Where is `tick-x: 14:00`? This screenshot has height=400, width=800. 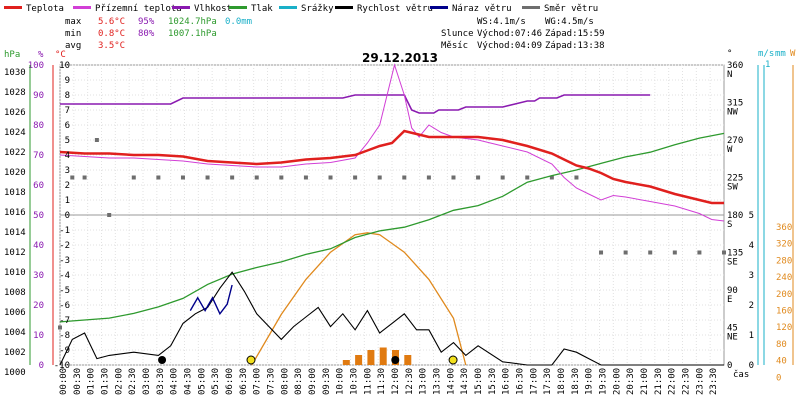
tick-x: 14:00 is located at coordinates (451, 381).